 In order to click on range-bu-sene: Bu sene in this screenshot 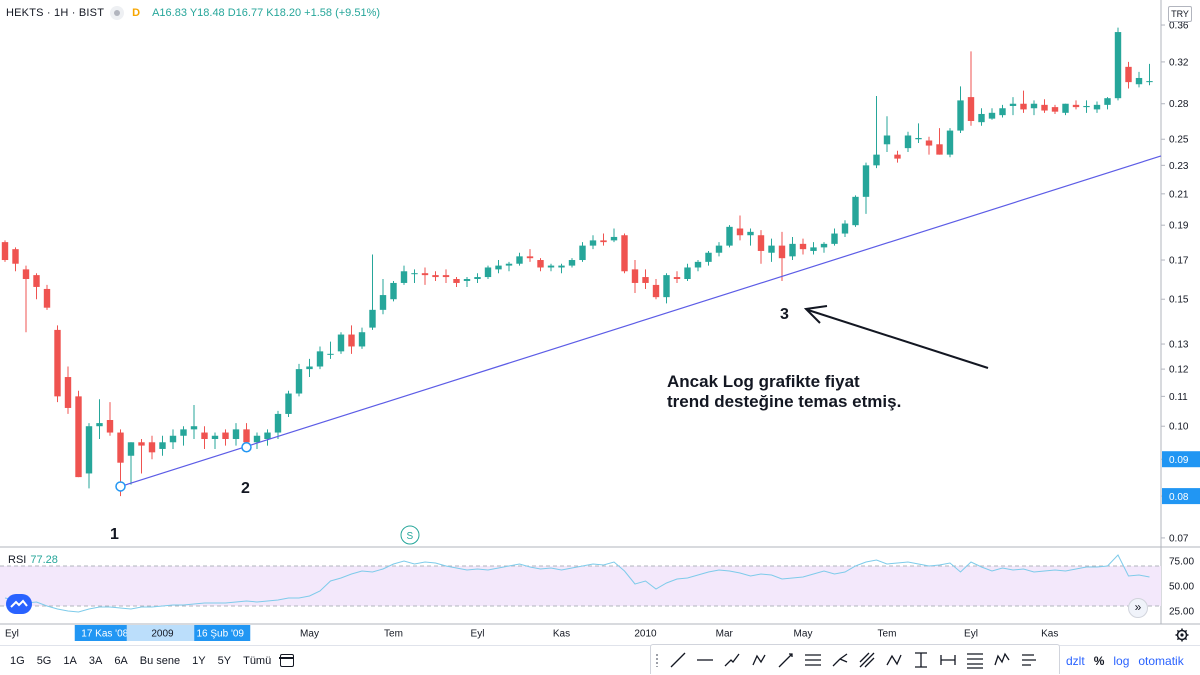, I will do `click(160, 661)`.